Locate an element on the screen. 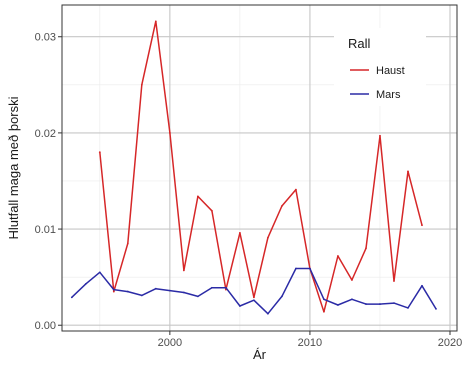 The height and width of the screenshot is (365, 462). x-tick-label: 2020 is located at coordinates (450, 343).